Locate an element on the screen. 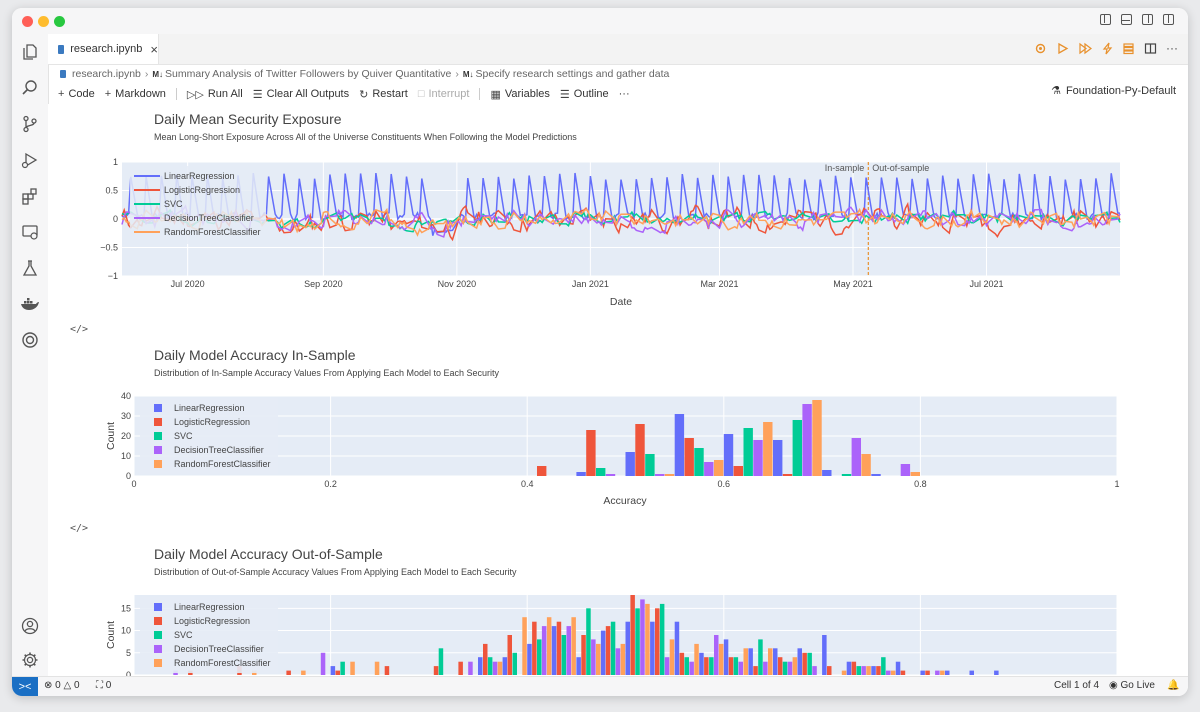  quantconnect-icon is located at coordinates (30, 340).